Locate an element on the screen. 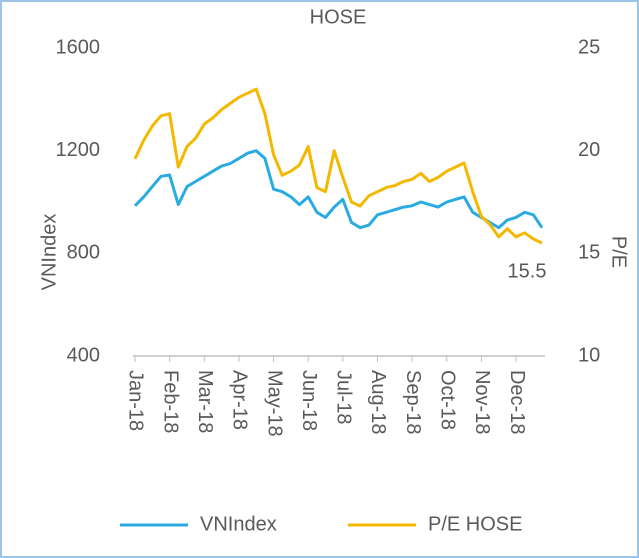  y-tick-label: 800 is located at coordinates (83, 253).